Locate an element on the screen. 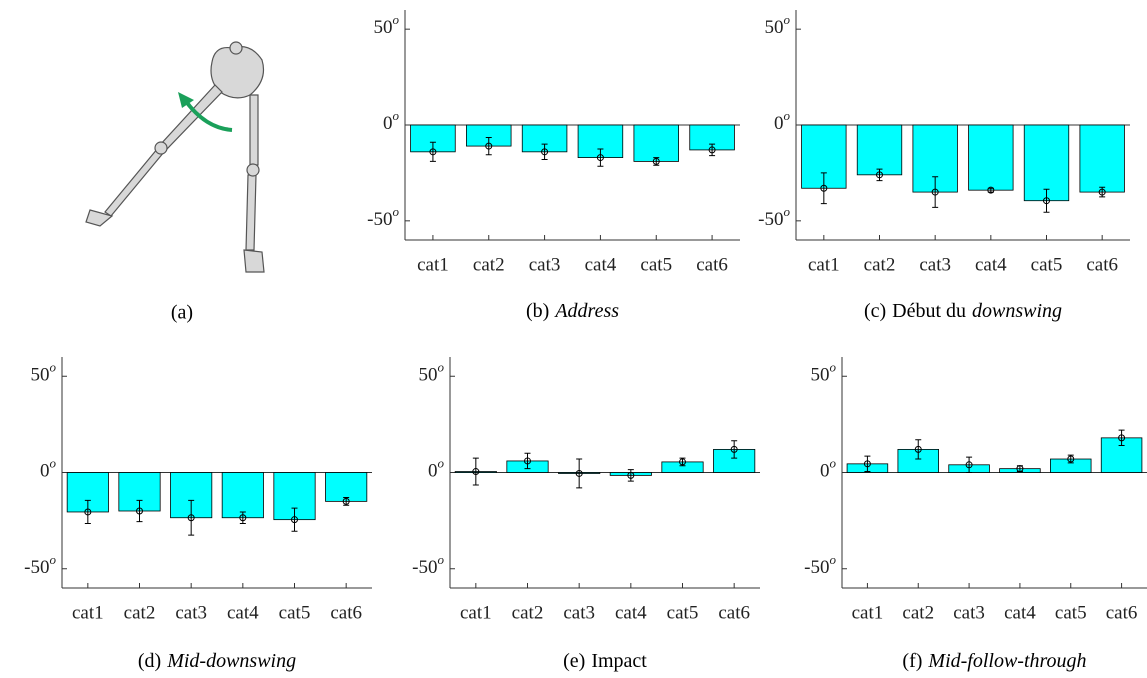  rotation-arrow is located at coordinates (208, 115).